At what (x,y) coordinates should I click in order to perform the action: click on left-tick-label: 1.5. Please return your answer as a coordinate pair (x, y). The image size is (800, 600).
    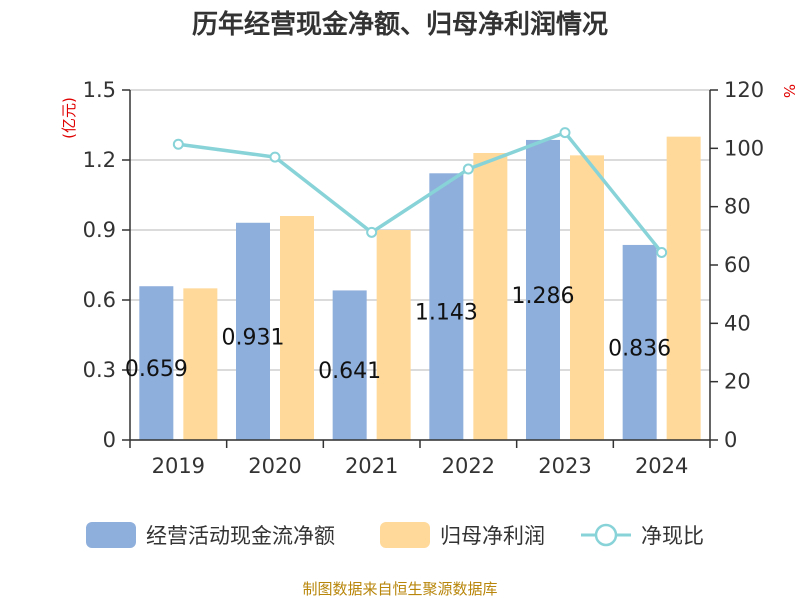
    Looking at the image, I should click on (99, 90).